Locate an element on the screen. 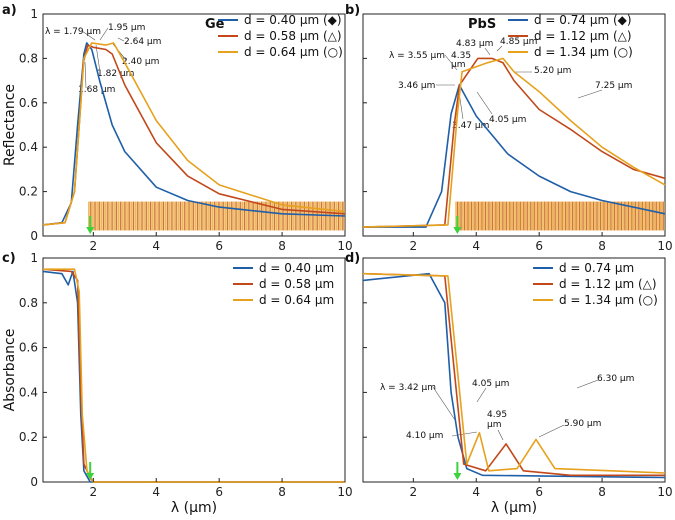 The width and height of the screenshot is (675, 520). y-tick-label: 1 is located at coordinates (34, 14).